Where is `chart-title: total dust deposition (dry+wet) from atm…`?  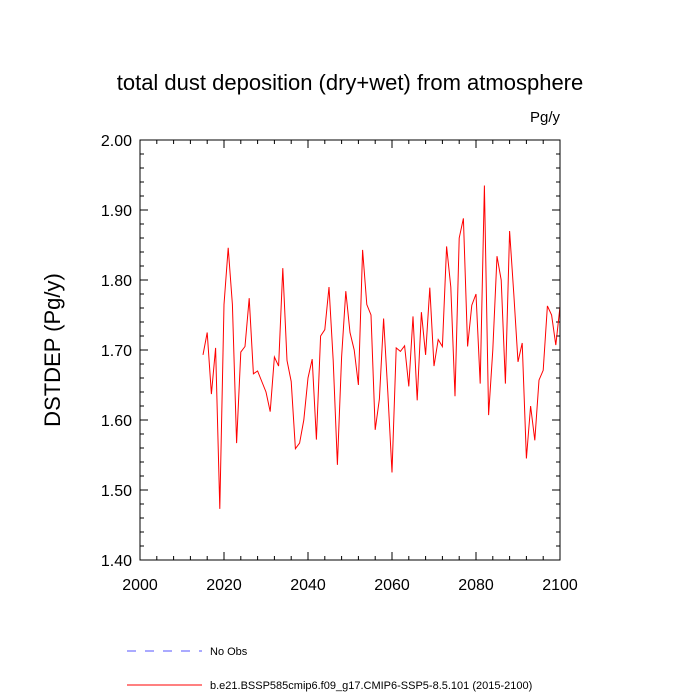 chart-title: total dust deposition (dry+wet) from atm… is located at coordinates (350, 82).